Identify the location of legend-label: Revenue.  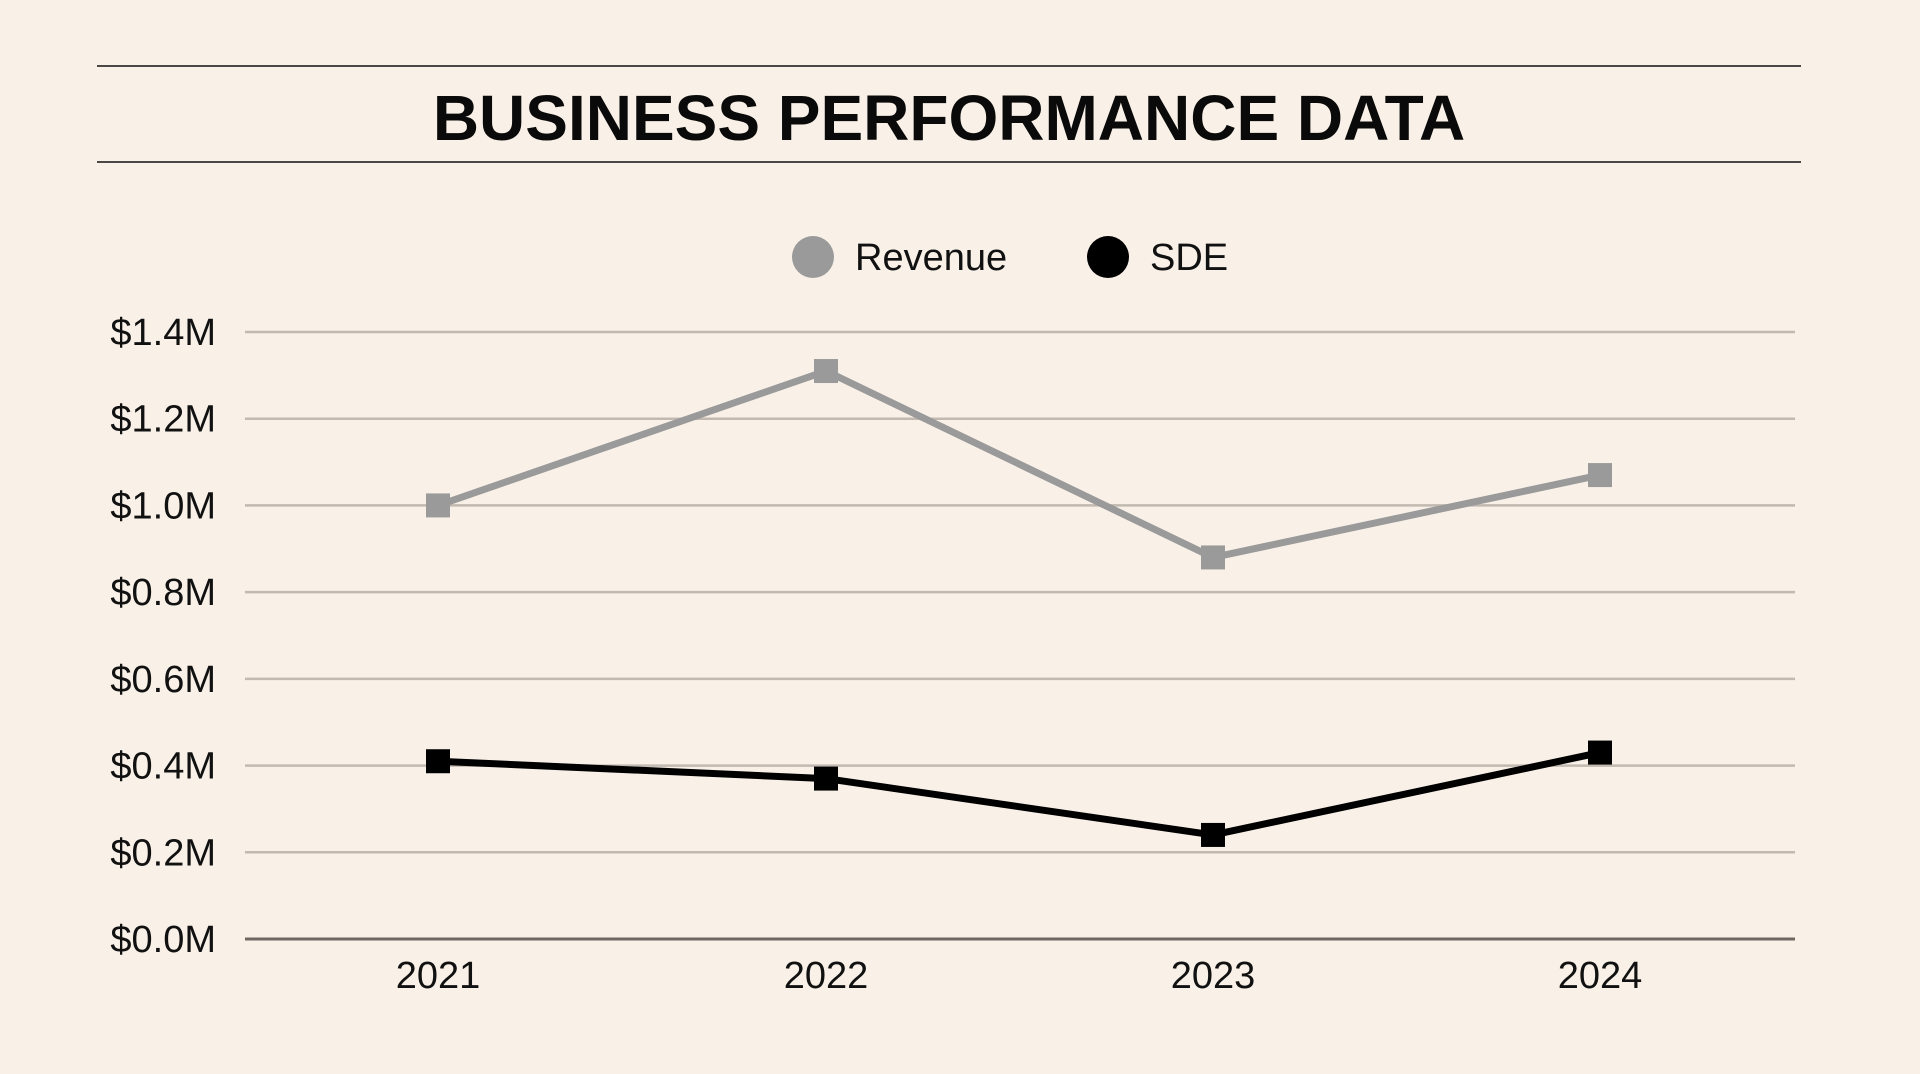
(931, 258).